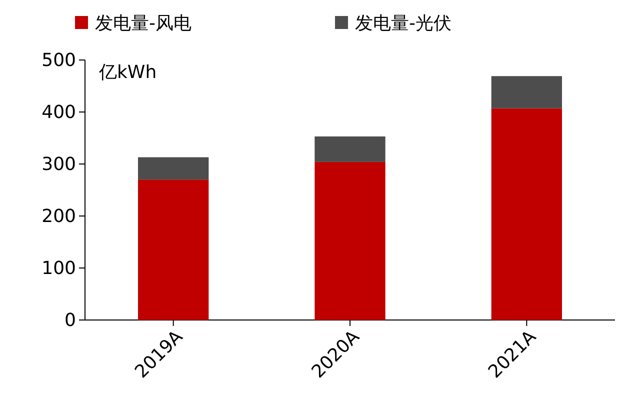  I want to click on y-tick-label: 100, so click(59, 268).